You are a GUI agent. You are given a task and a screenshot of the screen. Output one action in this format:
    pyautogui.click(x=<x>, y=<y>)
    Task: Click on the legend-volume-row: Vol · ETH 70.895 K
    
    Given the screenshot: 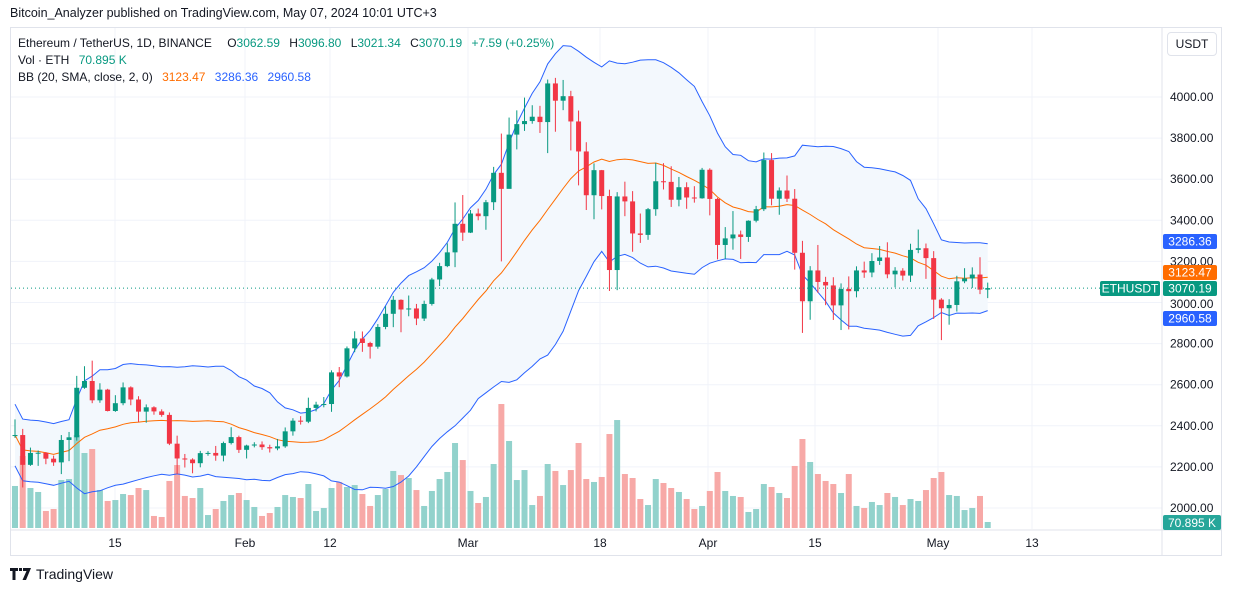 What is the action you would take?
    pyautogui.click(x=286, y=60)
    